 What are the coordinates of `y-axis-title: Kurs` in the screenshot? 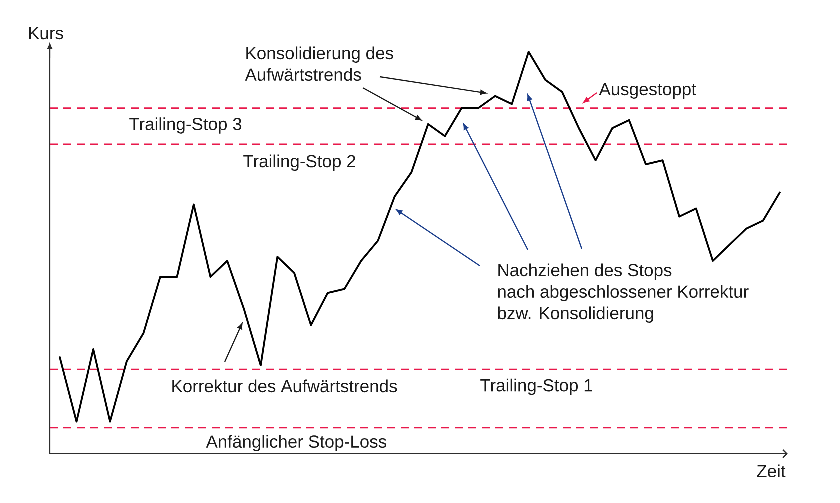 It's located at (46, 33).